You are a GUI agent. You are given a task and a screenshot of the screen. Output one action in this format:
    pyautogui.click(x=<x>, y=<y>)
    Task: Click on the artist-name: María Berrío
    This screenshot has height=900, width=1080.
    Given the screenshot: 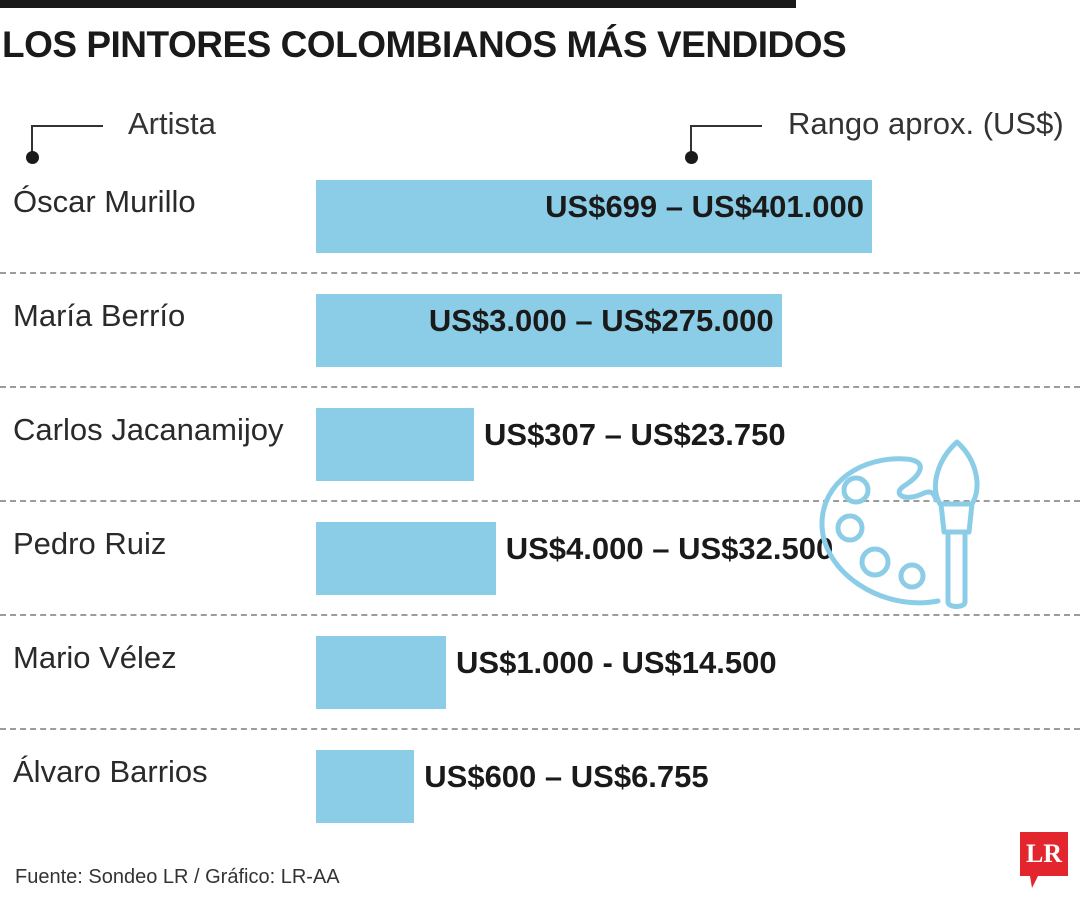 What is the action you would take?
    pyautogui.click(x=99, y=315)
    